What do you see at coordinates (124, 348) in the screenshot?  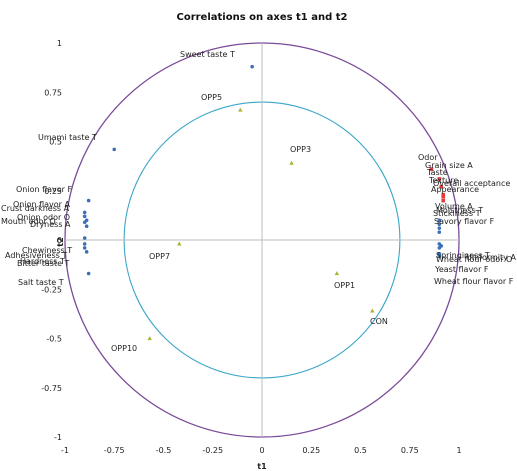 I see `label-opp10: OPP10` at bounding box center [124, 348].